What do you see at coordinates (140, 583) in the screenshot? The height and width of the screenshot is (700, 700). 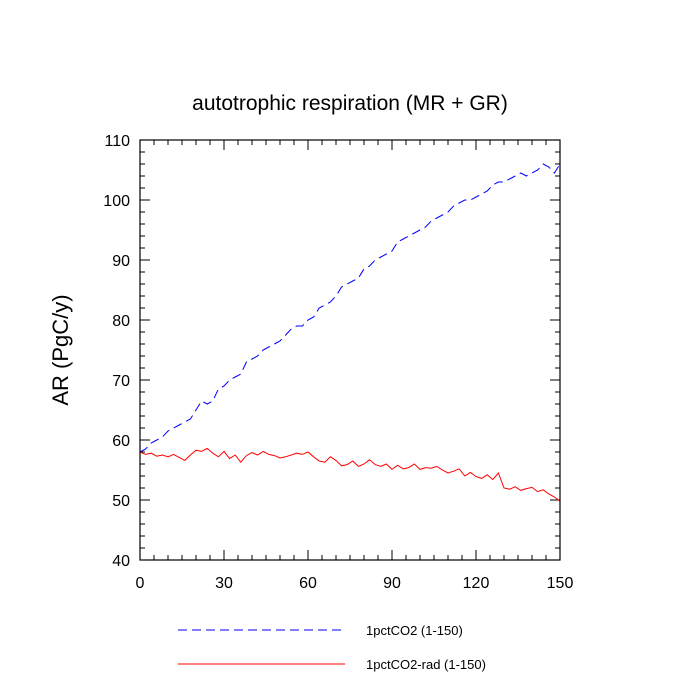 I see `x-tick-label: 0` at bounding box center [140, 583].